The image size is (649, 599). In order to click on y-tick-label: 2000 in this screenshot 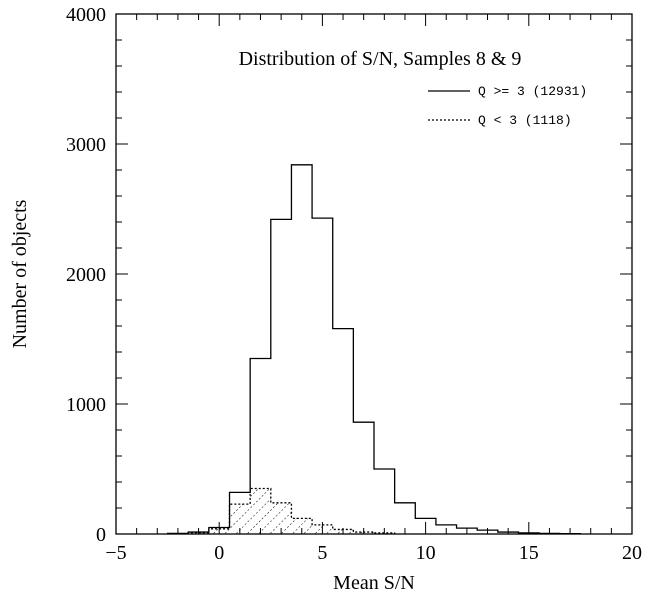, I will do `click(86, 275)`.